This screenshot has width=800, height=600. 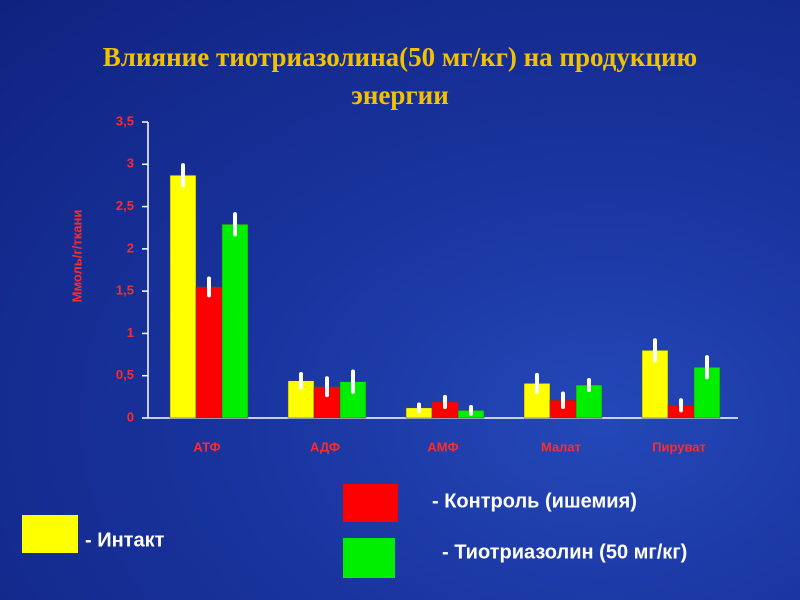 What do you see at coordinates (442, 446) in the screenshot?
I see `x-tick-label: АМФ` at bounding box center [442, 446].